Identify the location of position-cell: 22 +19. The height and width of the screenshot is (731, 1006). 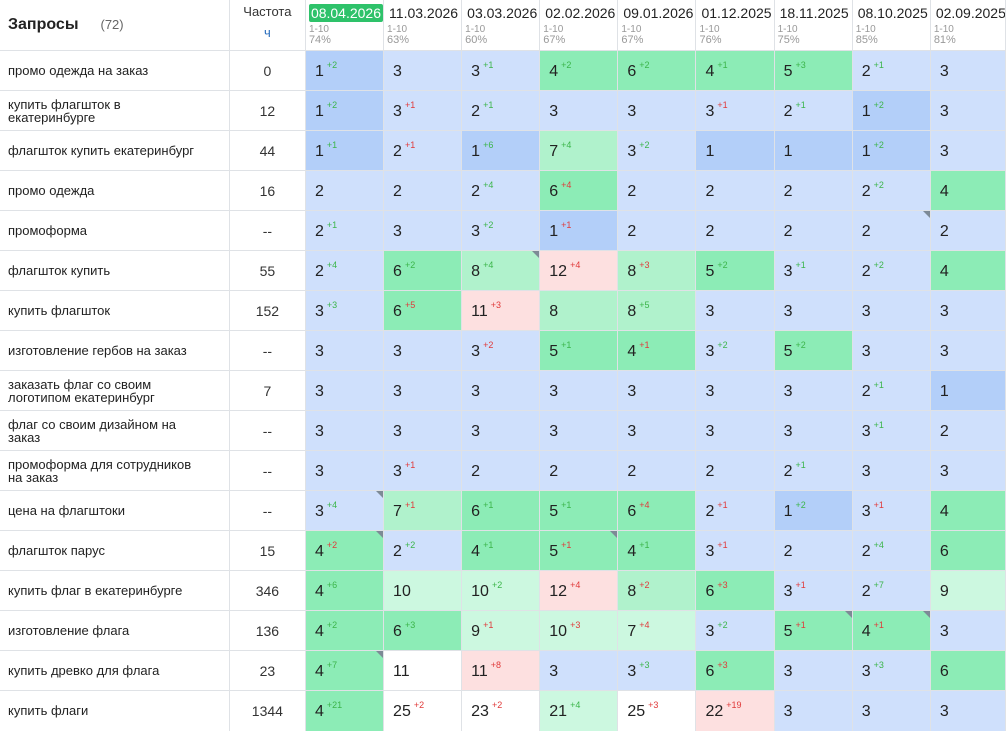
(735, 710).